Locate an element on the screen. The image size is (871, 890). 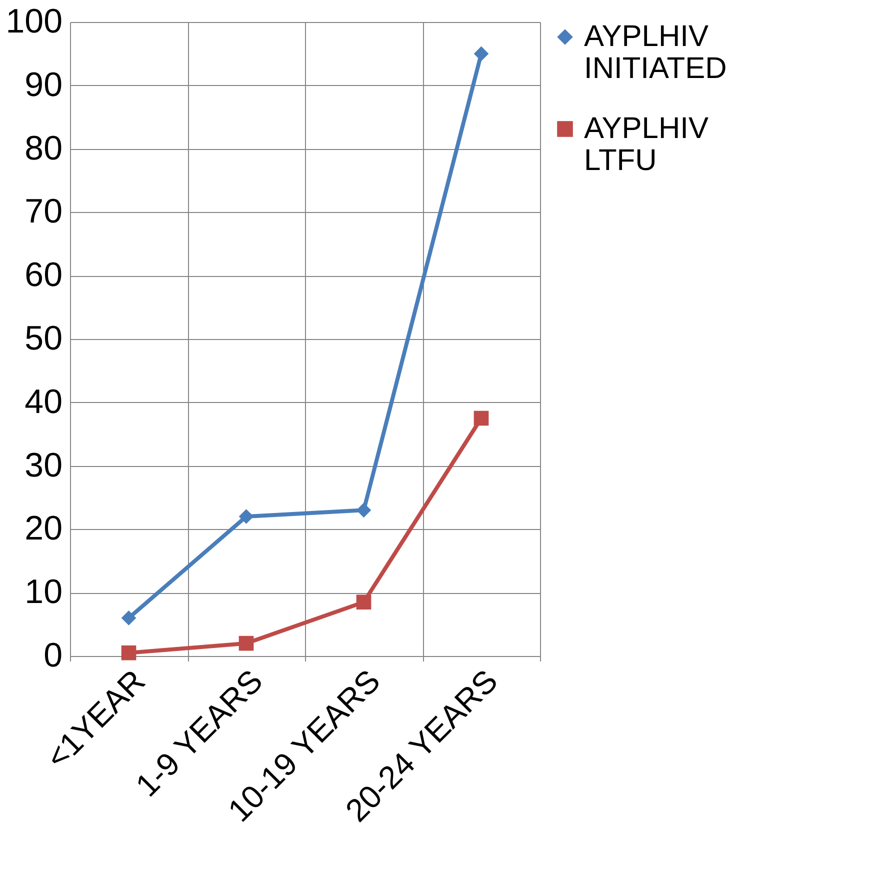
legend-label: AYPLHIV LTFU is located at coordinates (646, 144).